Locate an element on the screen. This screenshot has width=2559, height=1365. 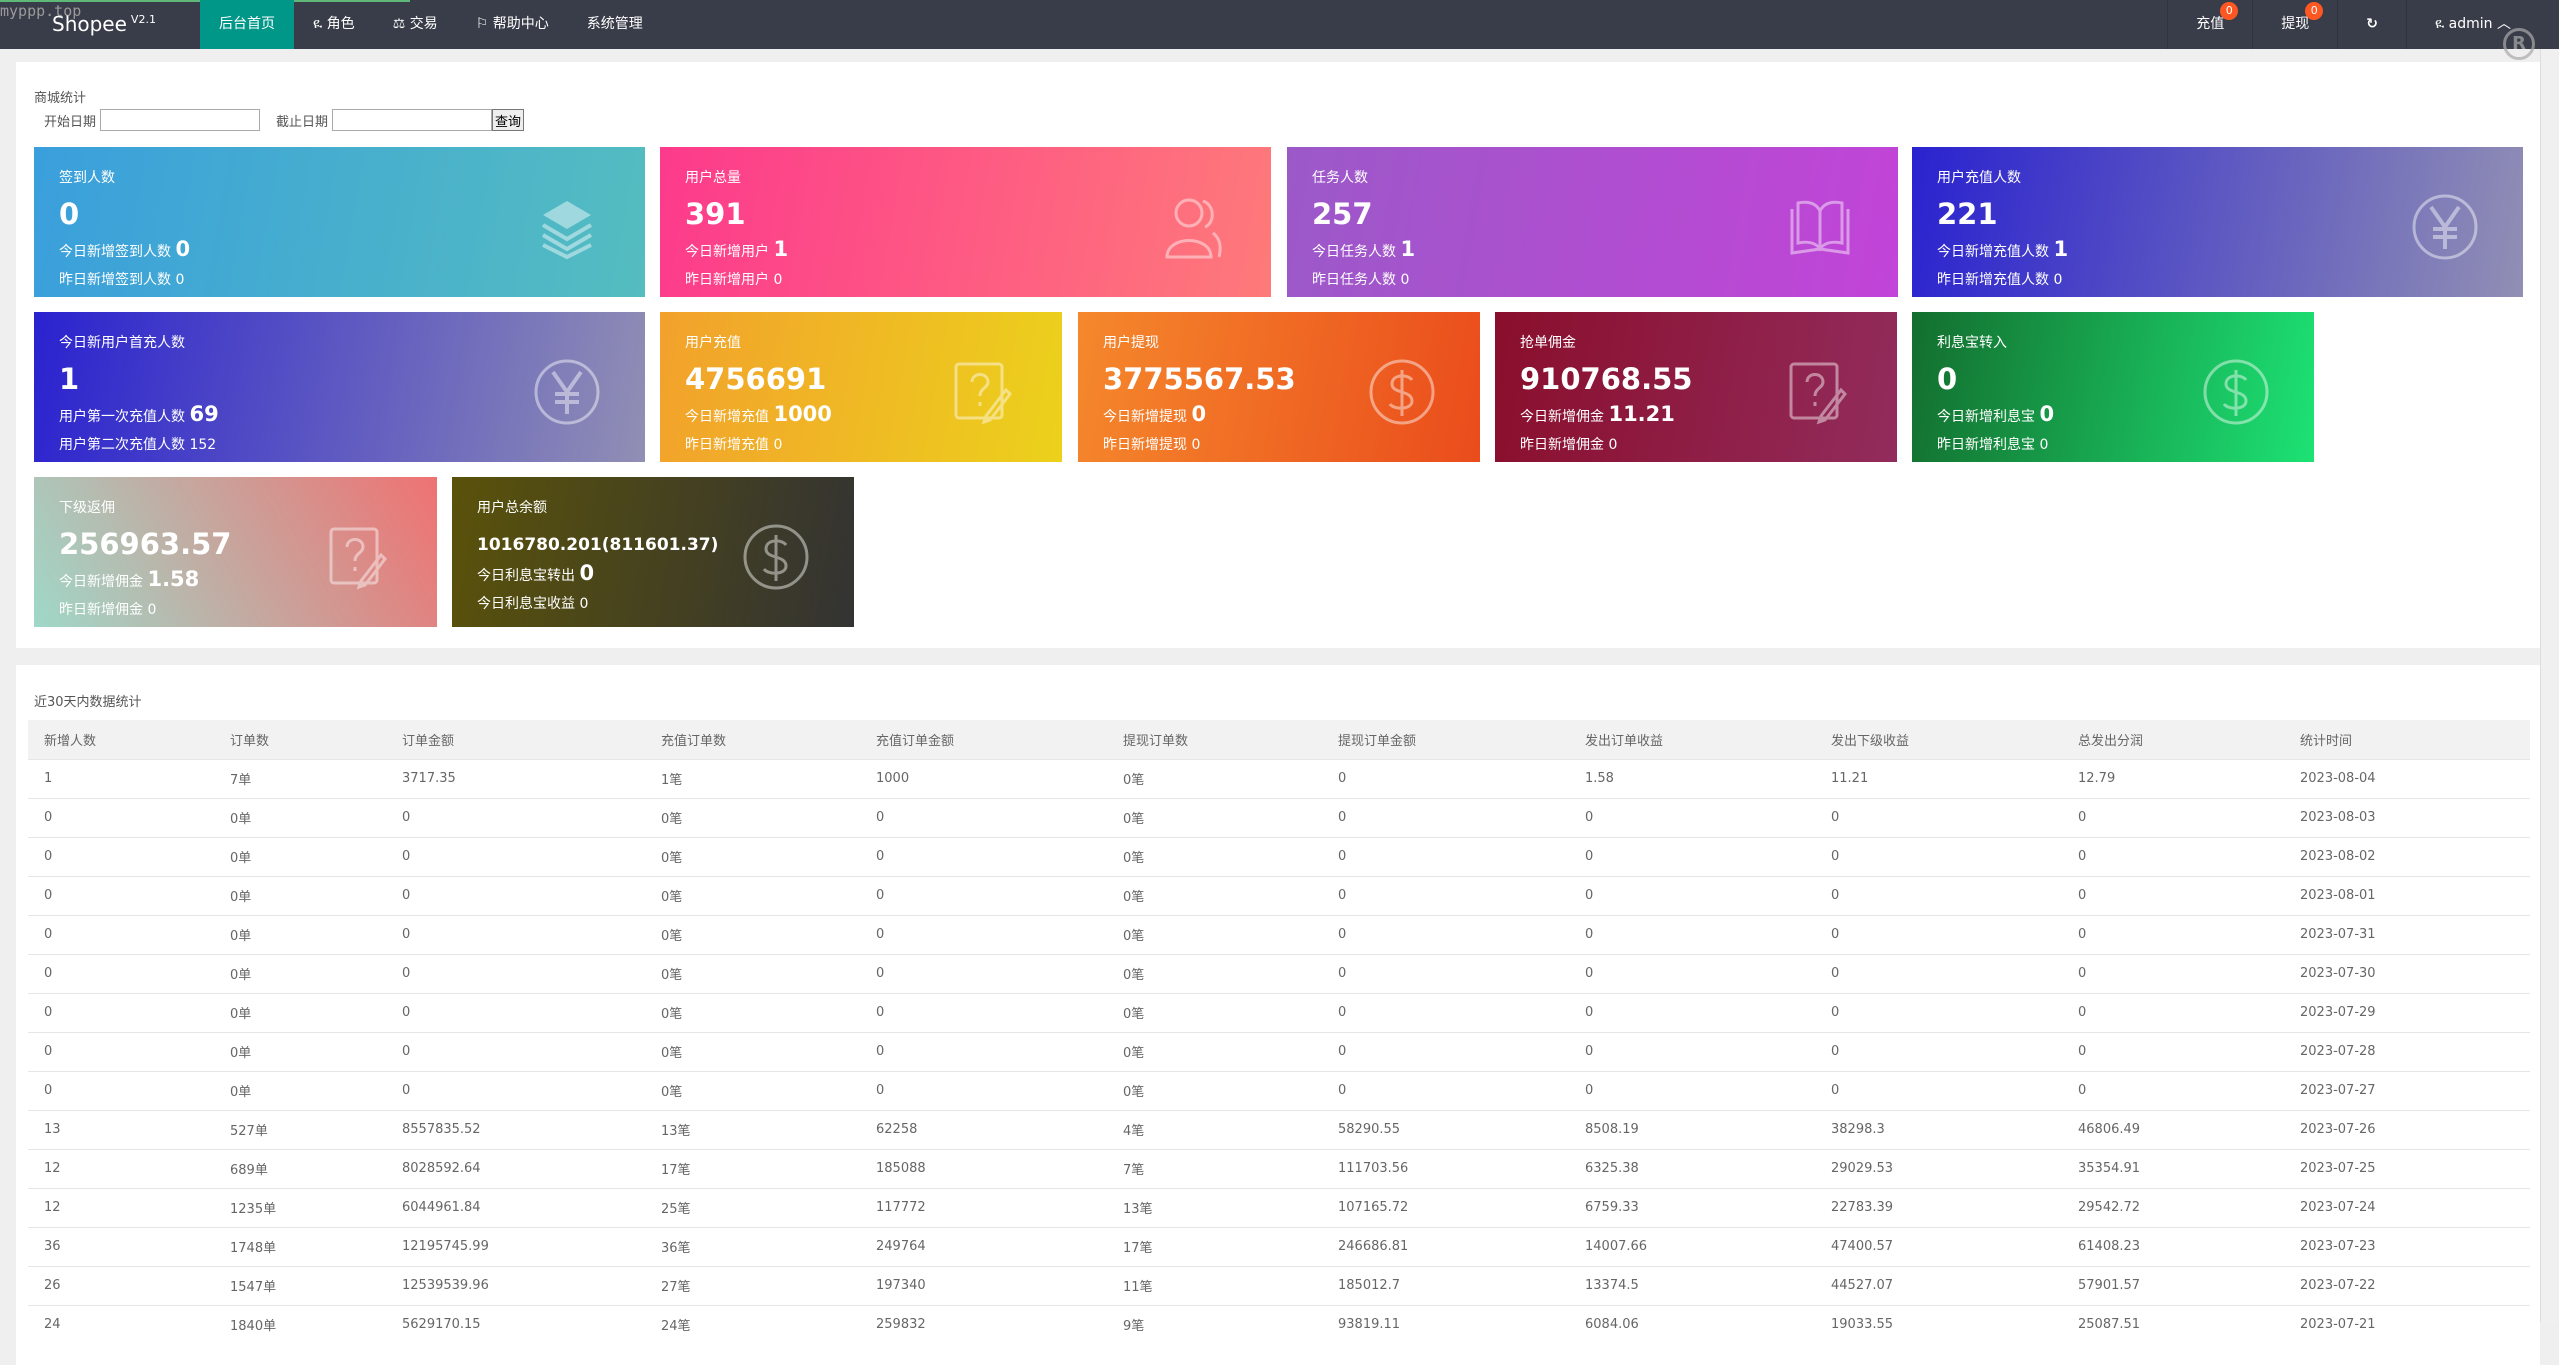
table-cell: 7单 is located at coordinates (300, 778).